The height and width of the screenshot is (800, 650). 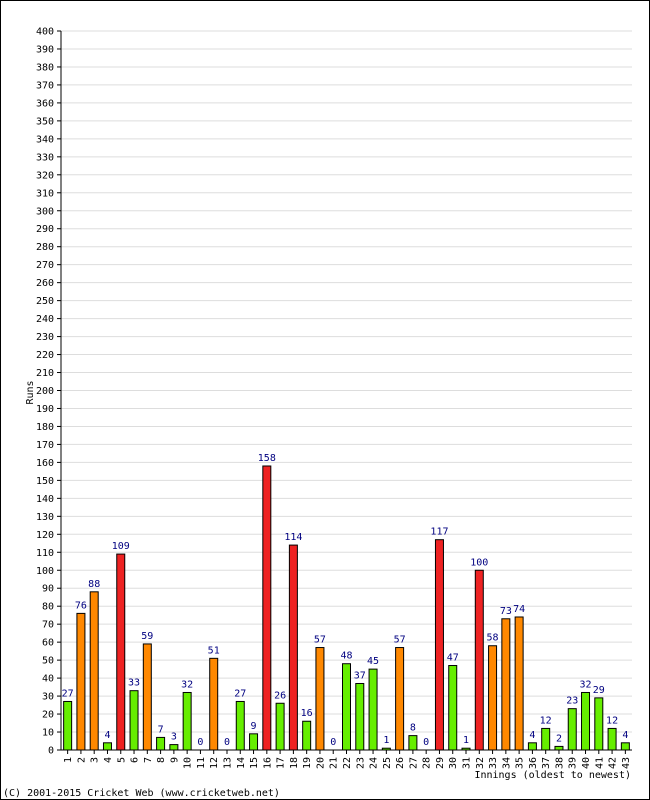 What do you see at coordinates (121, 760) in the screenshot?
I see `x-tick-label: 5` at bounding box center [121, 760].